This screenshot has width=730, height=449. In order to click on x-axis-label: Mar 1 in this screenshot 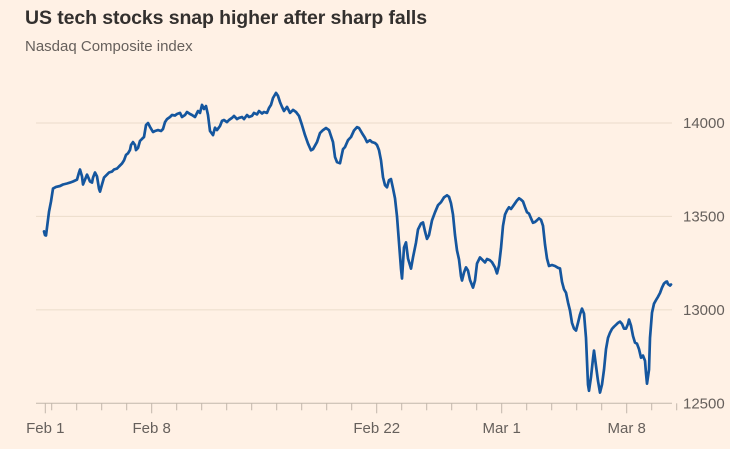, I will do `click(502, 428)`.